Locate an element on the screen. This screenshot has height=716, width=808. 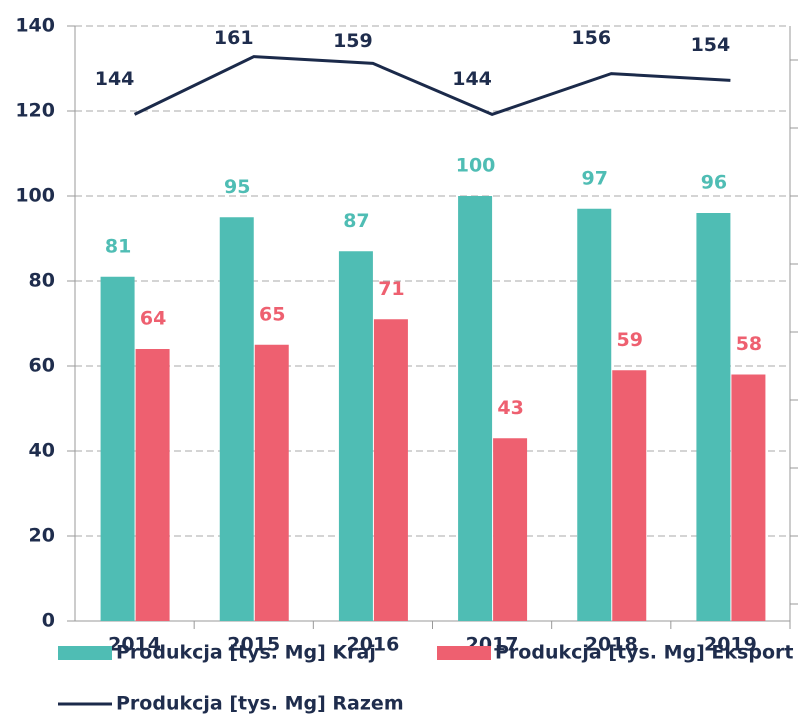
y-tick-label: 80 is located at coordinates (42, 281).